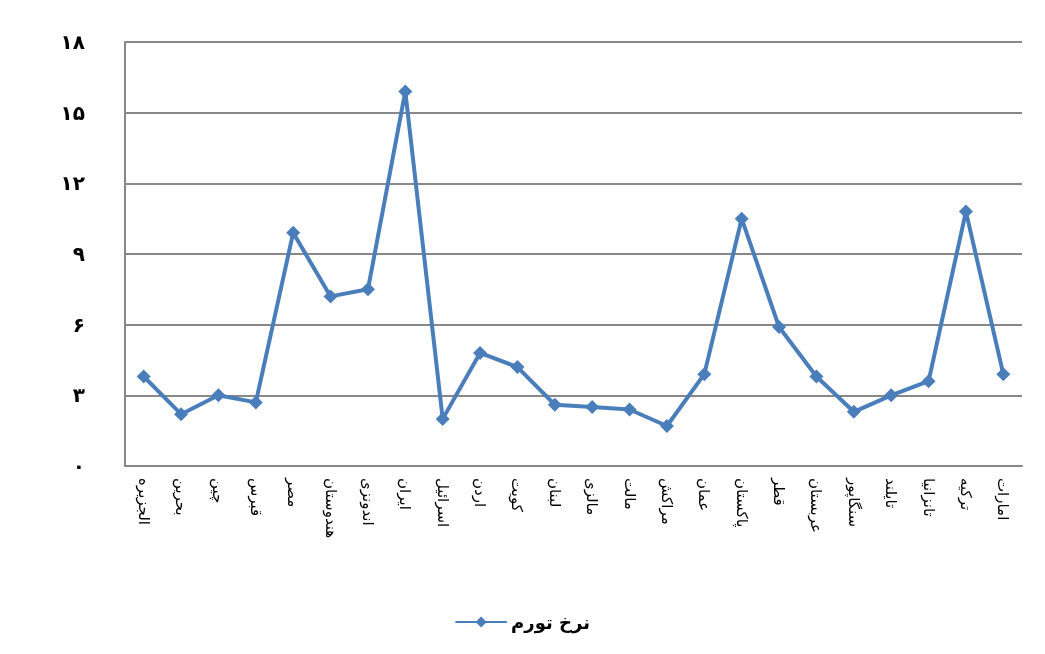 This screenshot has height=654, width=1045. What do you see at coordinates (891, 493) in the screenshot?
I see `x-tick-label: تایلند` at bounding box center [891, 493].